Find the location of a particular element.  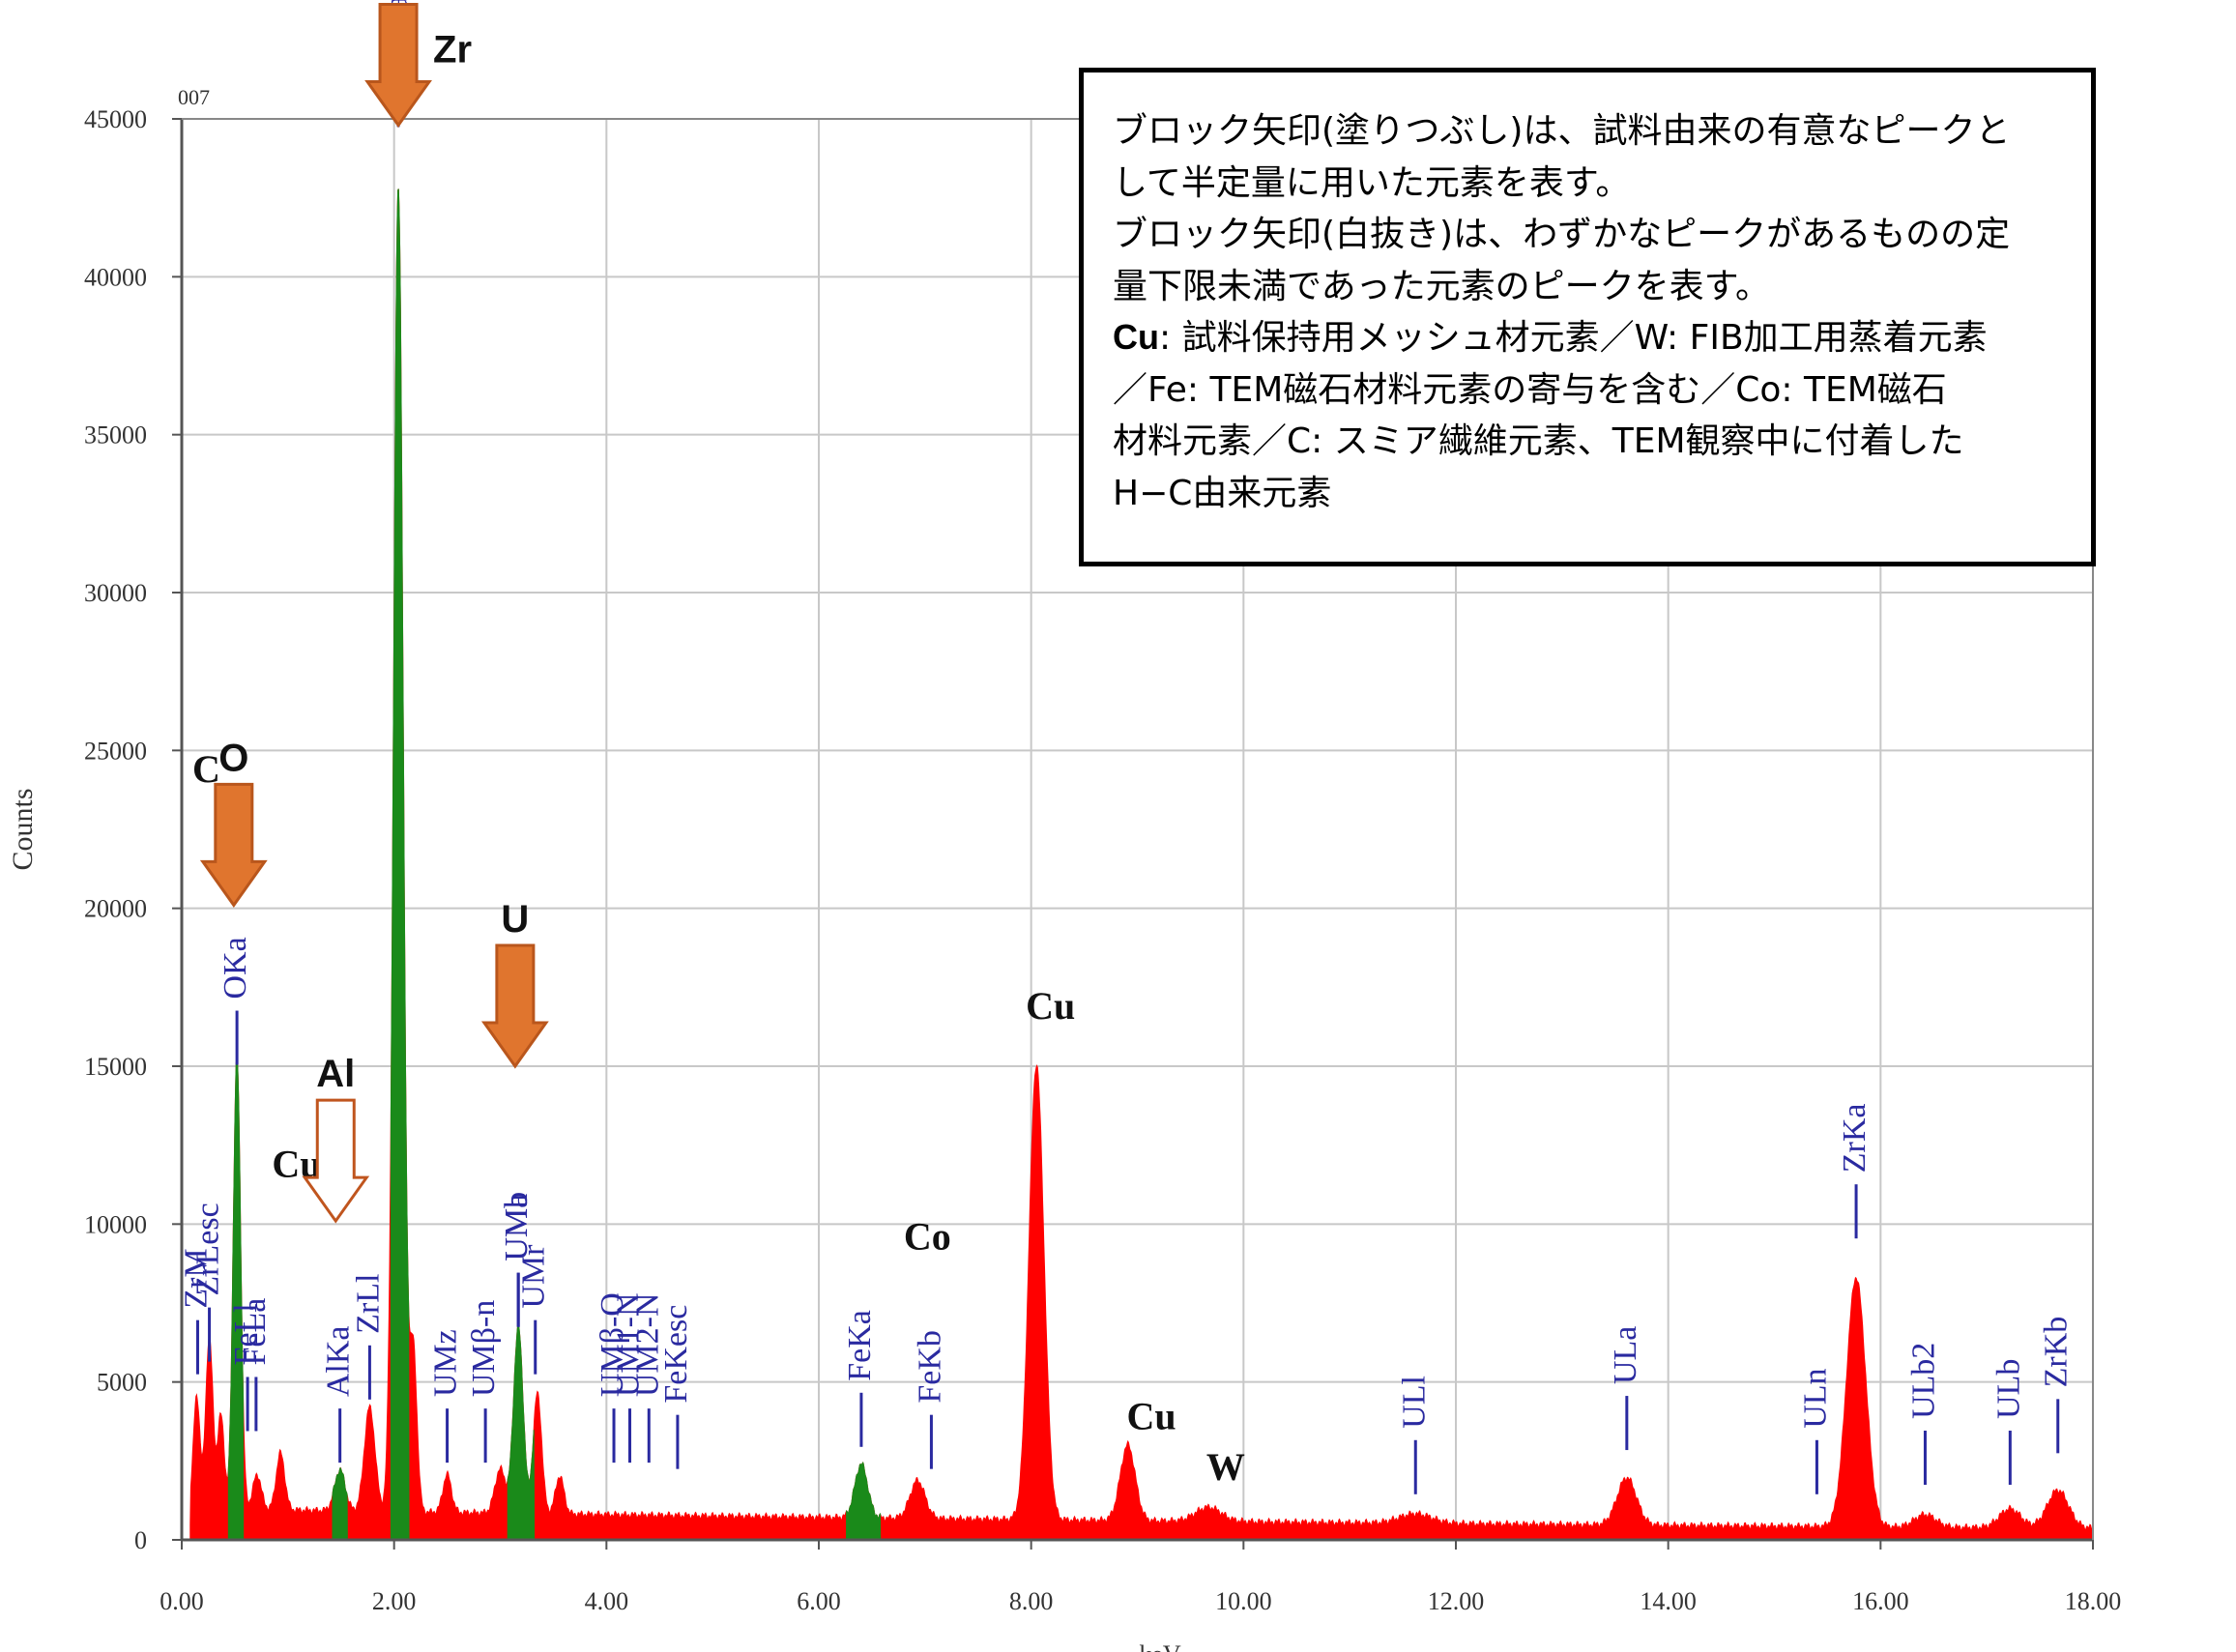

line-marker-label: ULl is located at coordinates (1414, 1402).